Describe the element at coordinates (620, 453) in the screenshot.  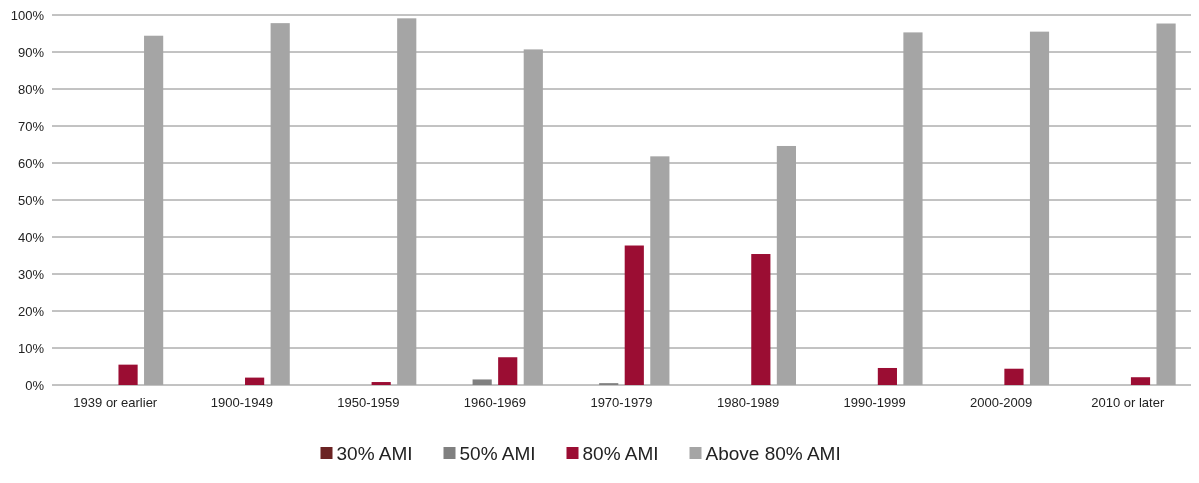
I see `legend-label: 80% AMI` at that location.